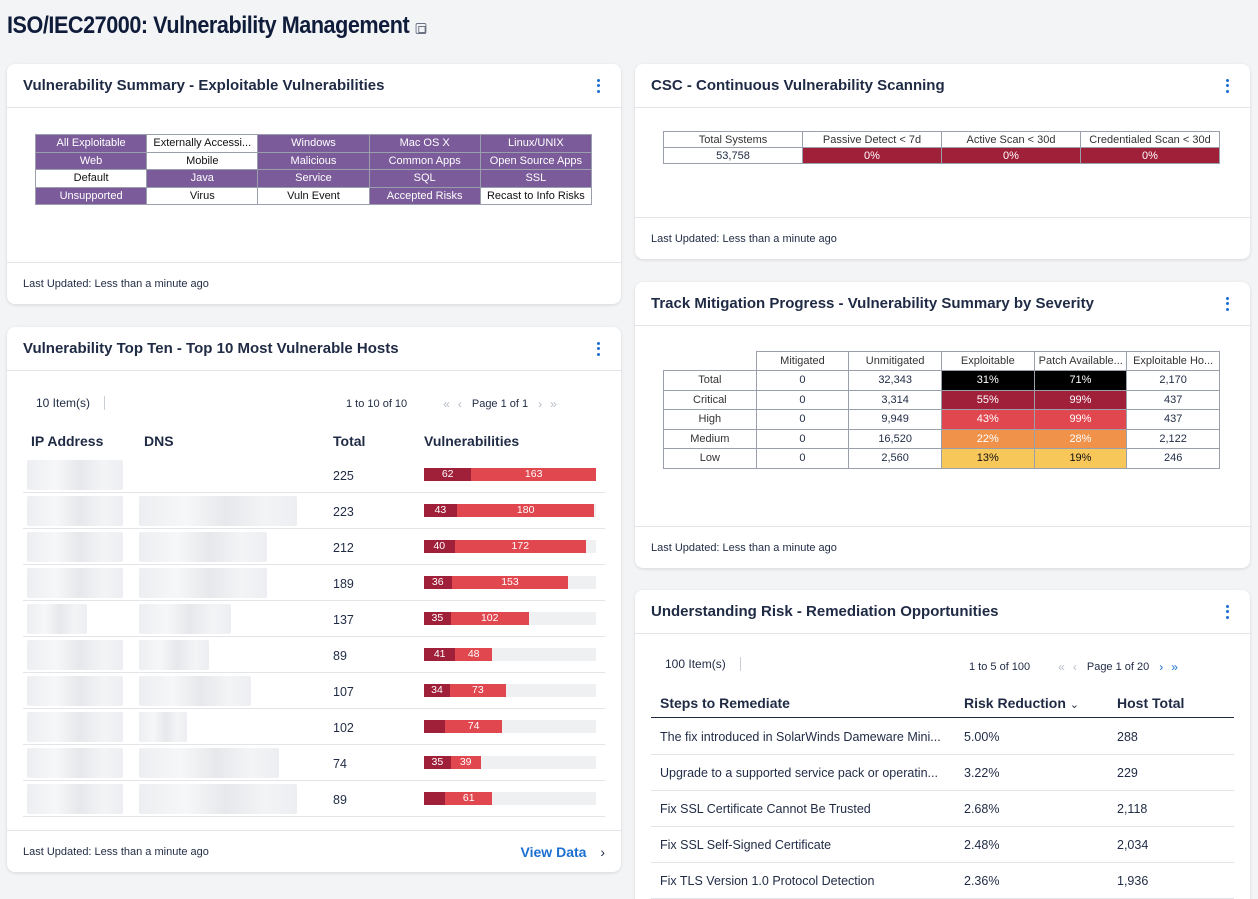  What do you see at coordinates (510, 618) in the screenshot?
I see `vuln-bar: 35 102` at bounding box center [510, 618].